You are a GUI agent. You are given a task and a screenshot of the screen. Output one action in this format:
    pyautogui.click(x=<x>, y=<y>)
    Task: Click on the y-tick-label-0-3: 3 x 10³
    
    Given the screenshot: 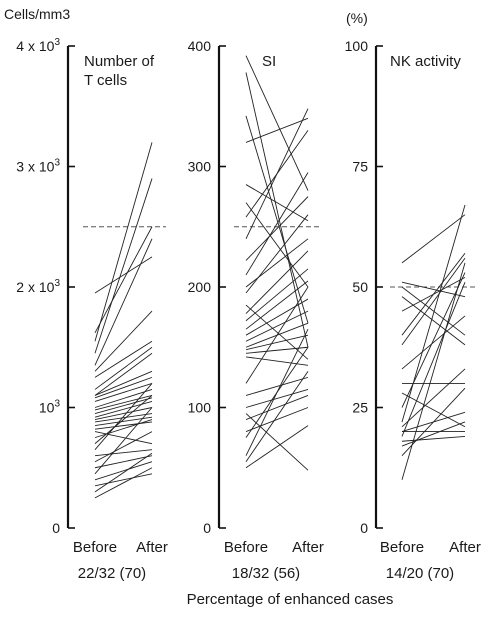 What is the action you would take?
    pyautogui.click(x=38, y=166)
    